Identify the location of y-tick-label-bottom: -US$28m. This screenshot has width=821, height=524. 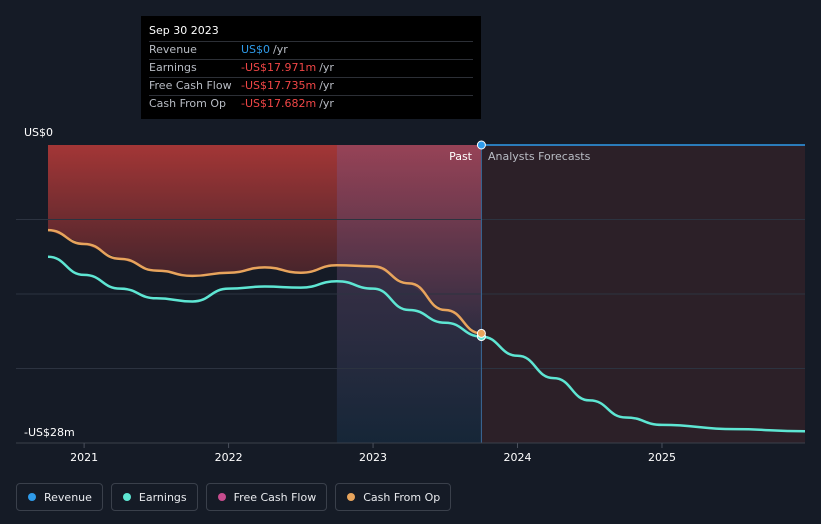
(49, 432).